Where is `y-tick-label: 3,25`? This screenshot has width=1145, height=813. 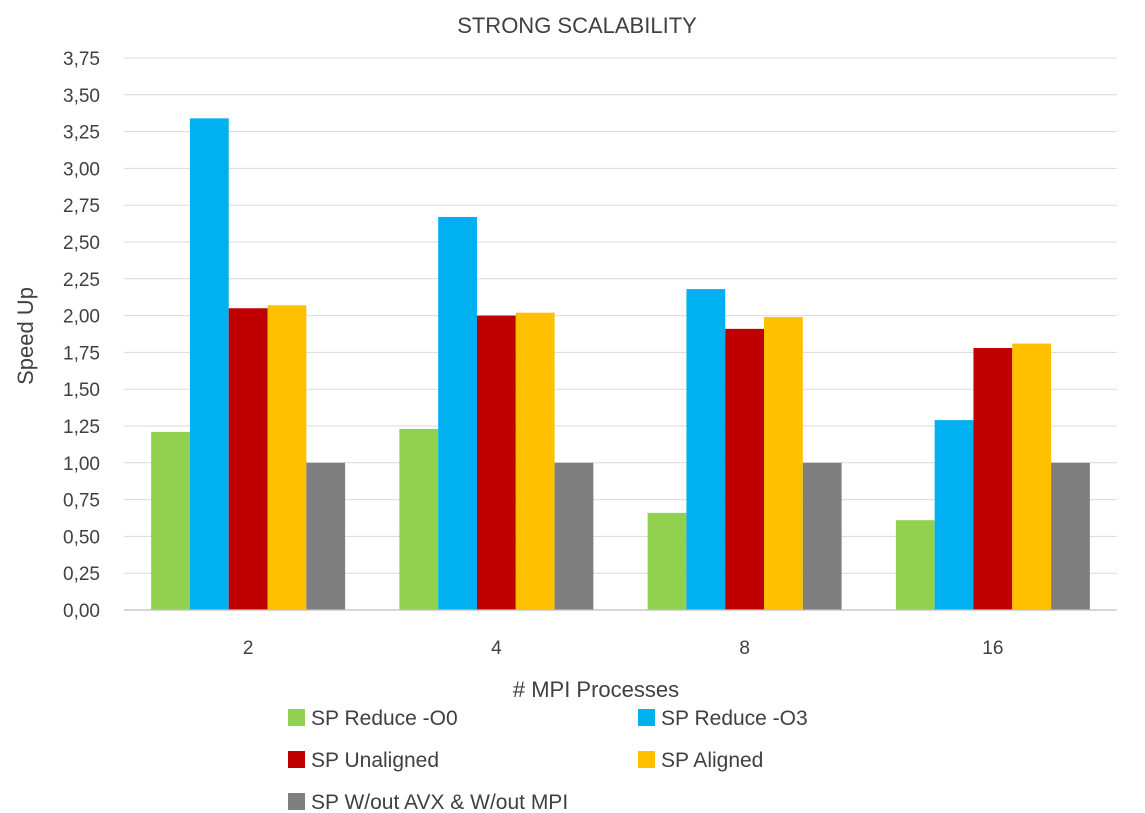 y-tick-label: 3,25 is located at coordinates (81, 133).